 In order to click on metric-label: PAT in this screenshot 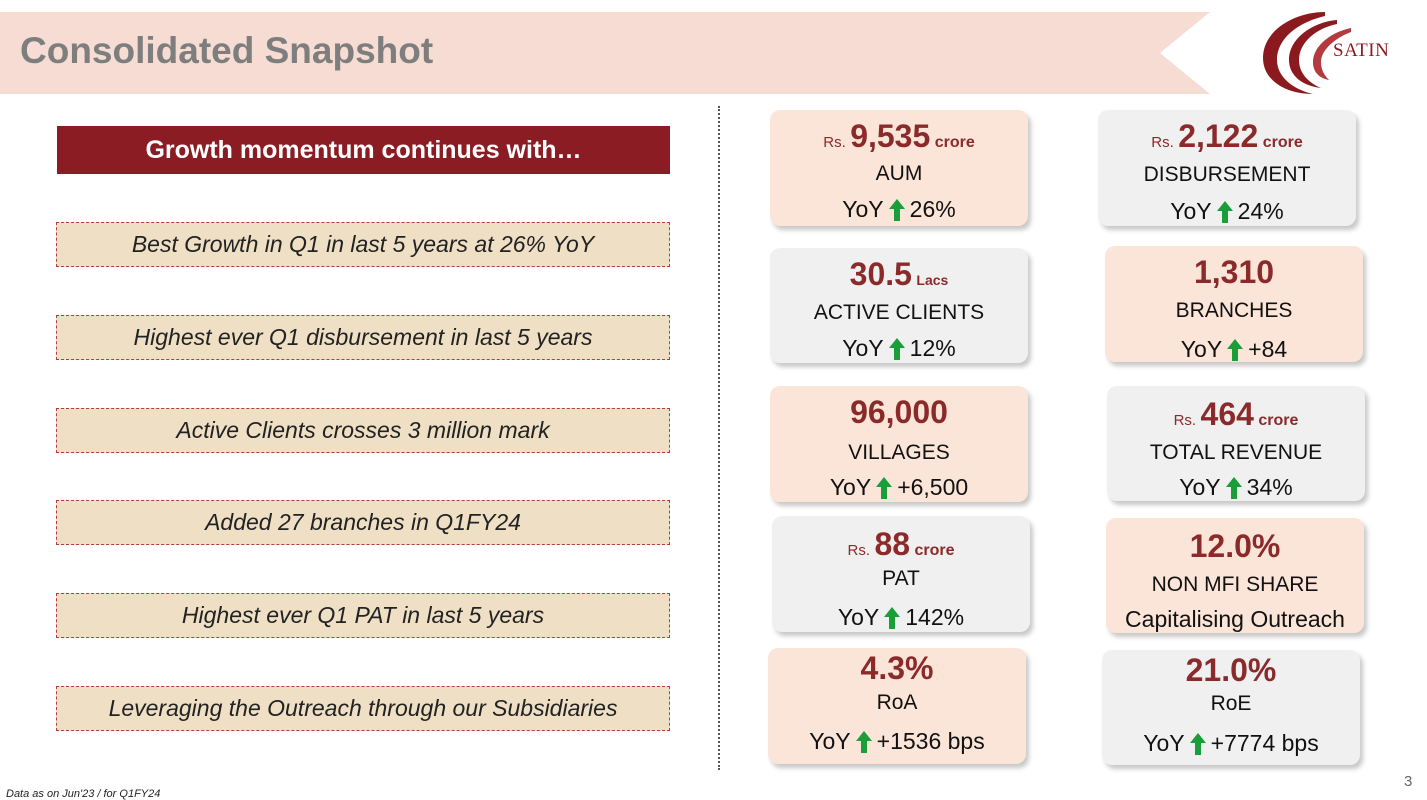, I will do `click(901, 578)`.